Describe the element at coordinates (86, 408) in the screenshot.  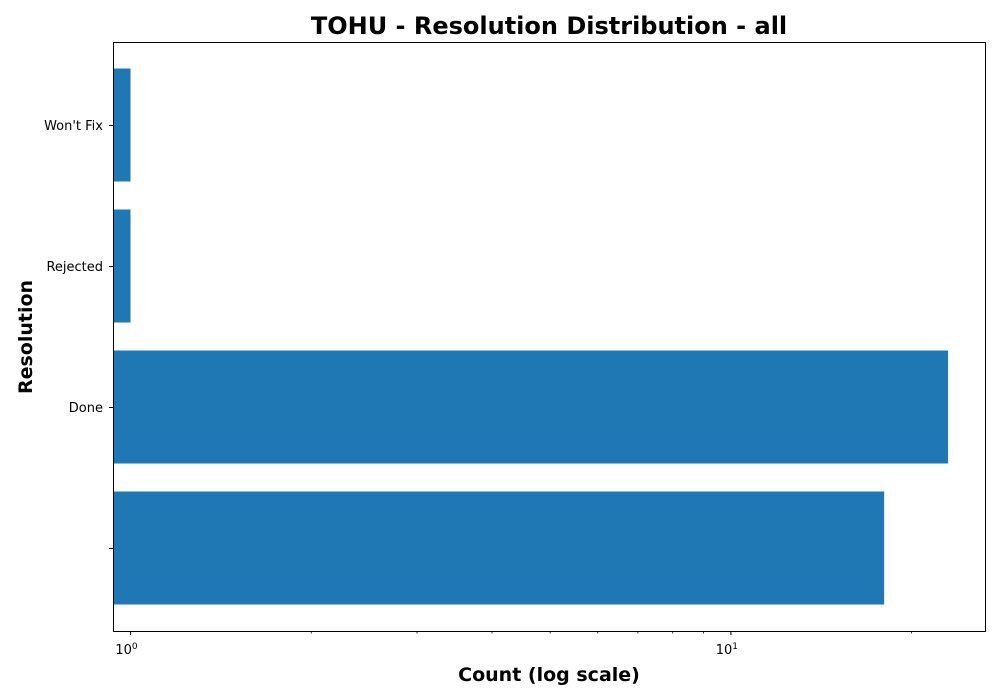
I see `y-tick-label-1: Done` at that location.